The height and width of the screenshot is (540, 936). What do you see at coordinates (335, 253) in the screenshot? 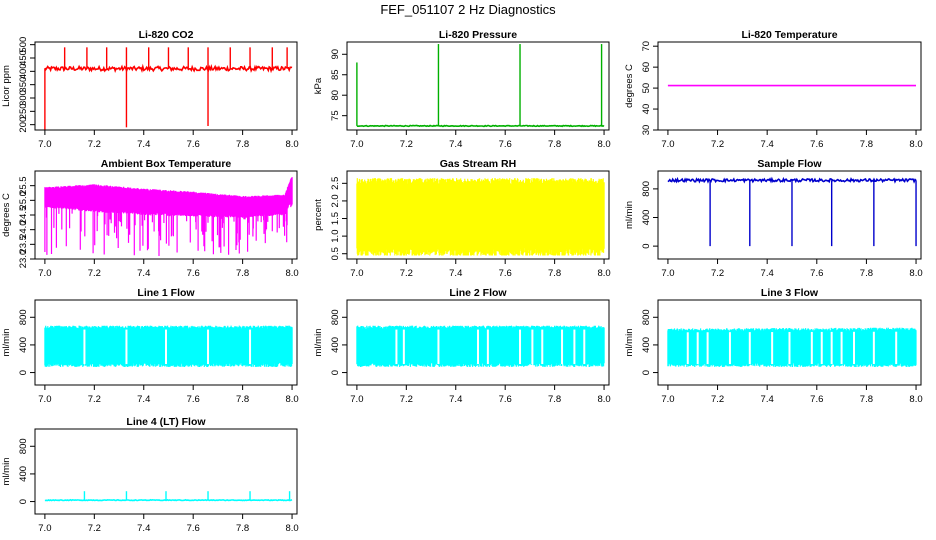
I see `y-tick-label: 0.5` at bounding box center [335, 253].